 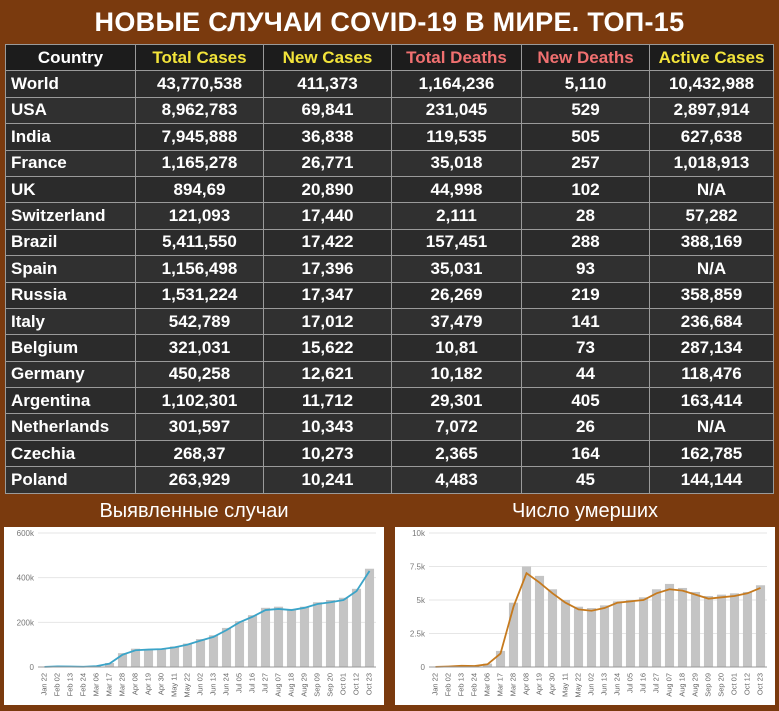 What do you see at coordinates (456, 189) in the screenshot?
I see `value-cell: 44,998` at bounding box center [456, 189].